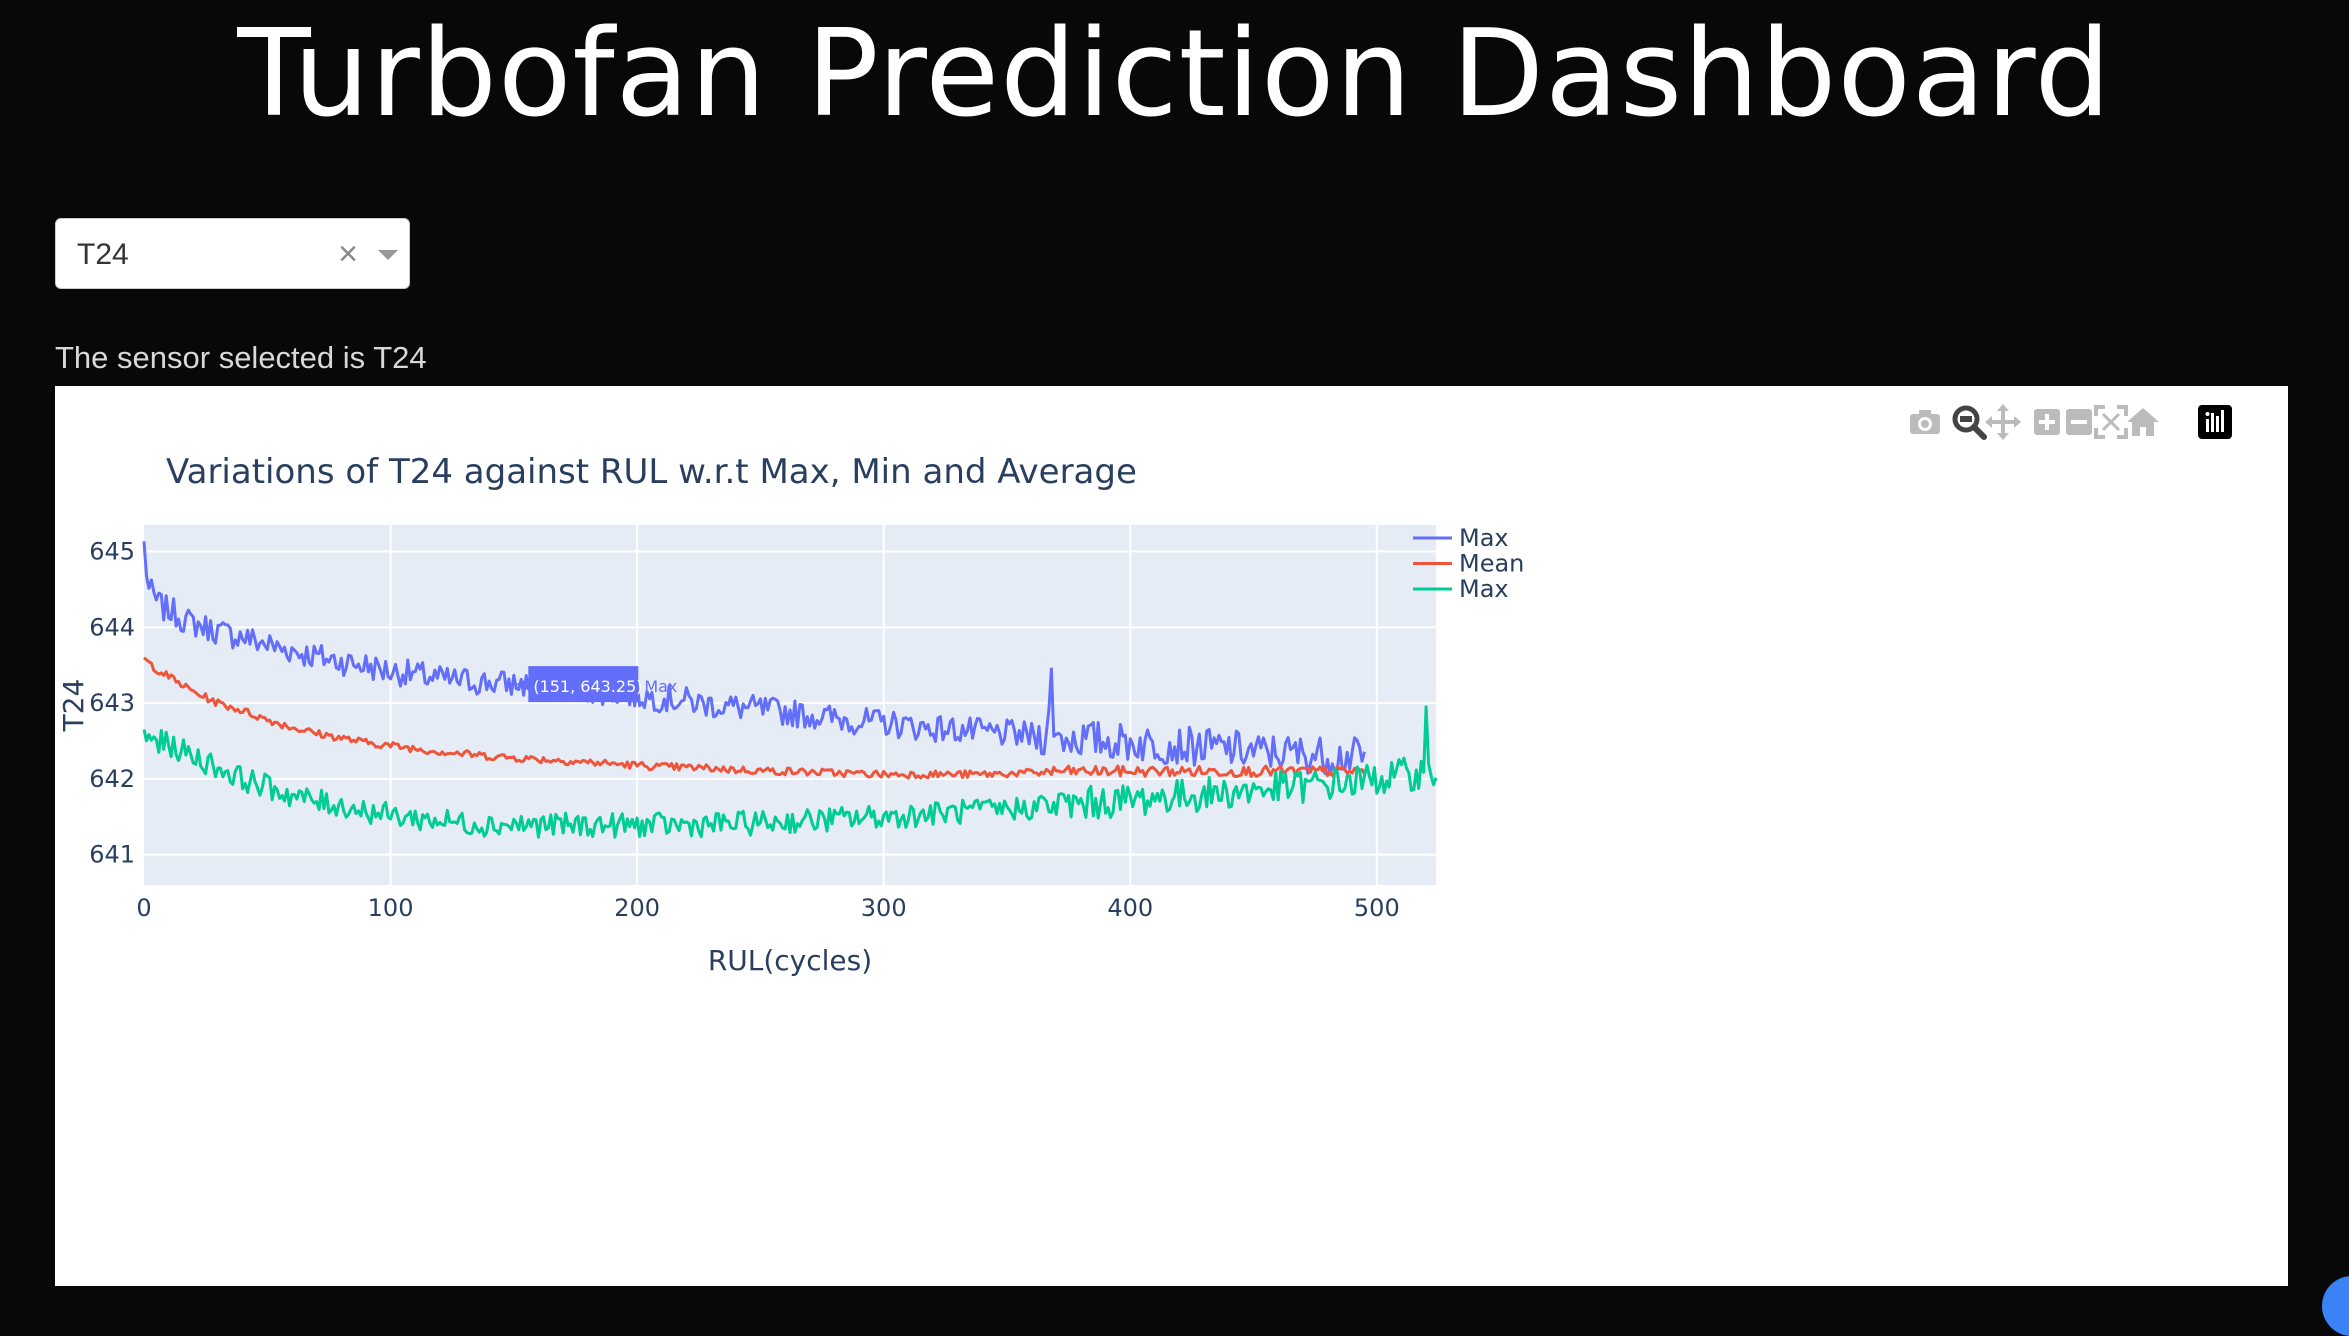 Image resolution: width=2349 pixels, height=1336 pixels. What do you see at coordinates (660, 686) in the screenshot?
I see `hover-series-name: Max` at bounding box center [660, 686].